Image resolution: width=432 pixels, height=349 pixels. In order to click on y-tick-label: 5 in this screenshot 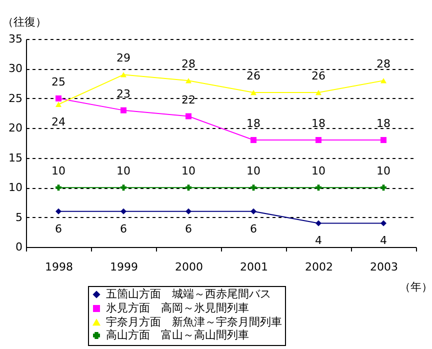, I will do `click(19, 217)`.